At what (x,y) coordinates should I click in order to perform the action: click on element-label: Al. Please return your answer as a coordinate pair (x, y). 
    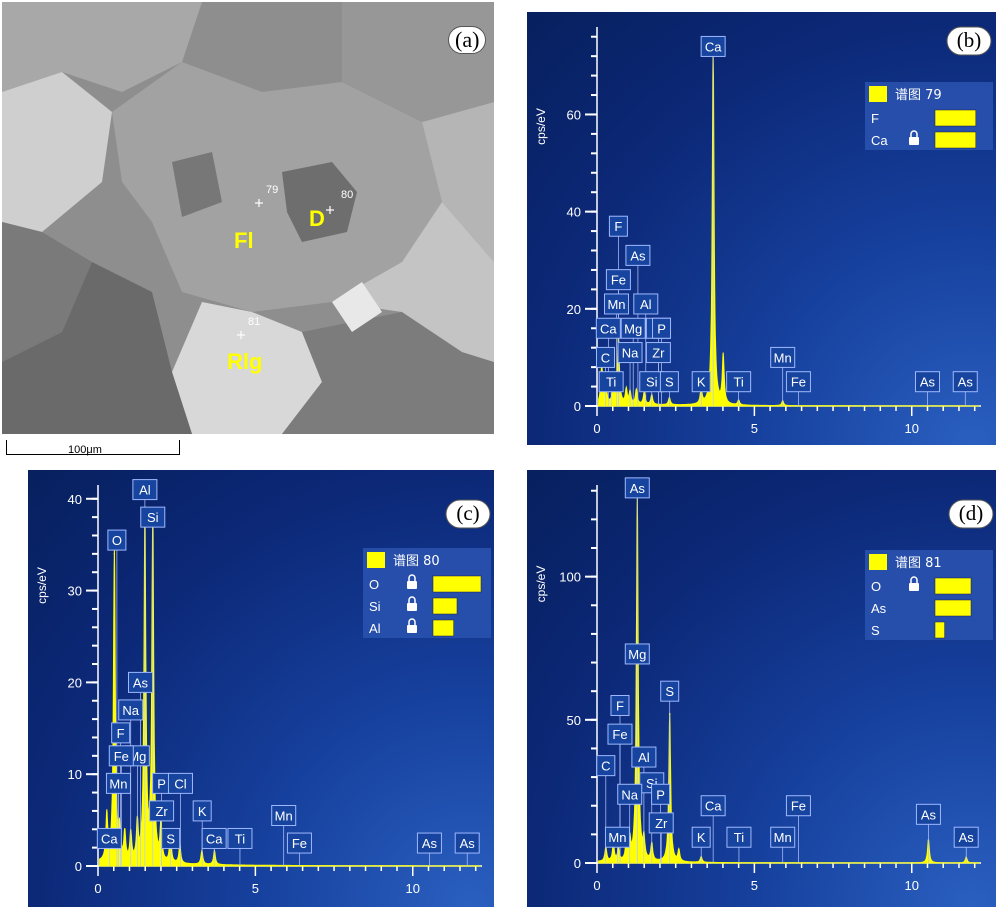
    Looking at the image, I should click on (646, 304).